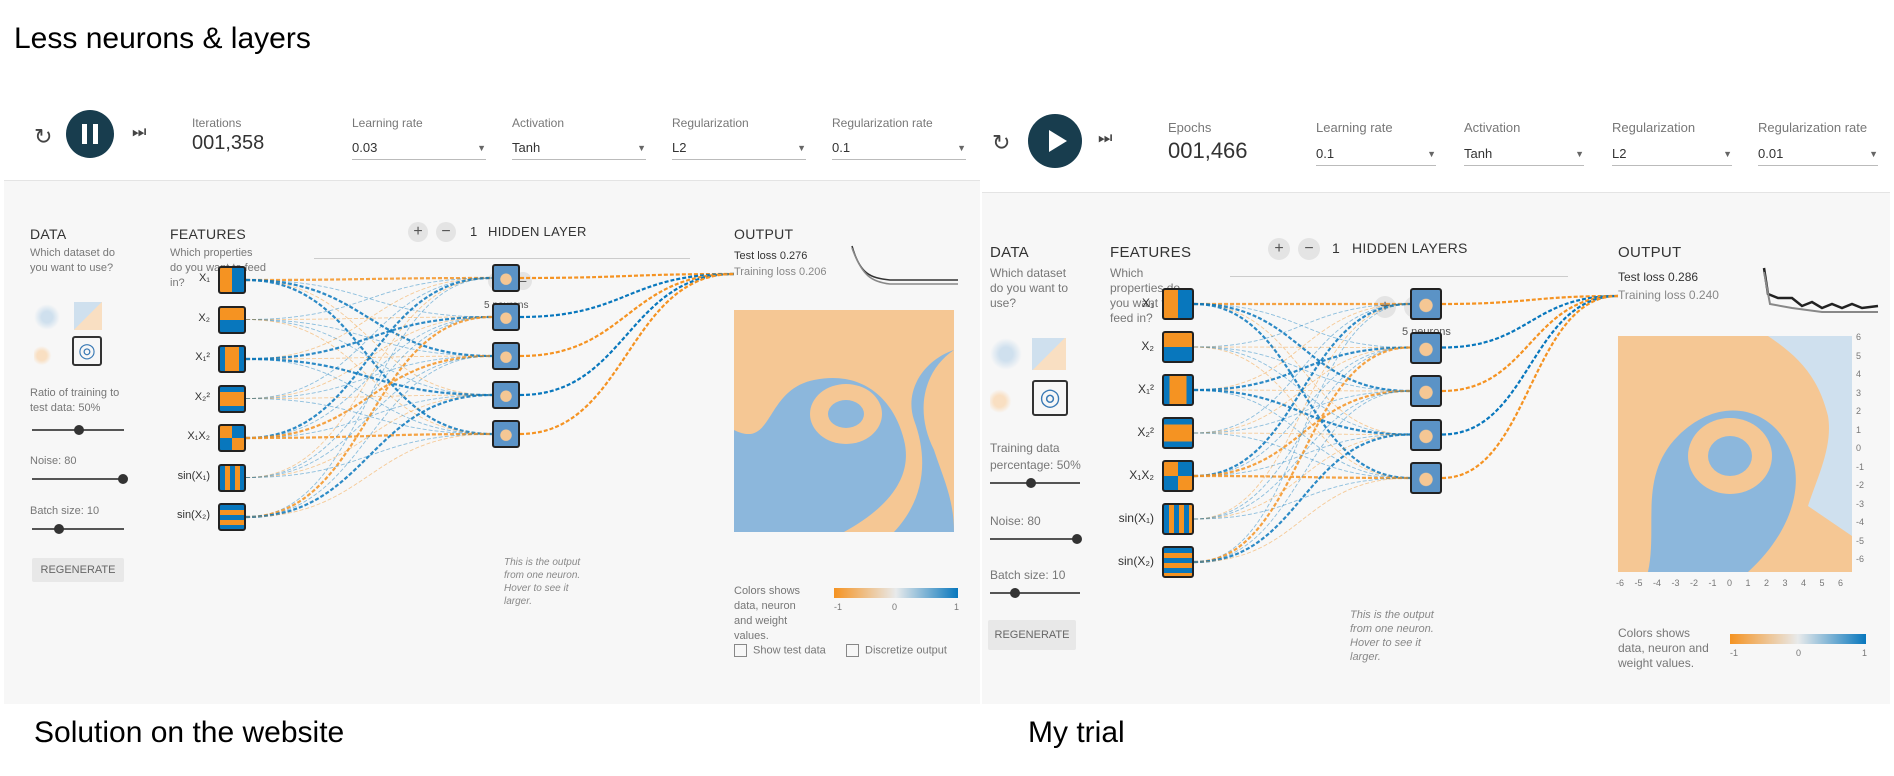 Image resolution: width=1894 pixels, height=776 pixels. I want to click on regenerate-button: REGENERATE, so click(78, 570).